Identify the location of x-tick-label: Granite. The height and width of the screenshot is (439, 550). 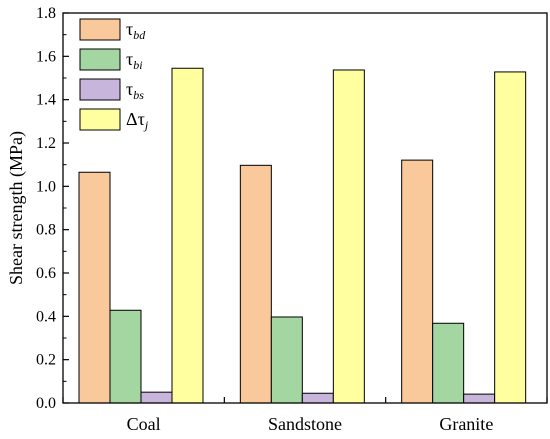
(466, 424).